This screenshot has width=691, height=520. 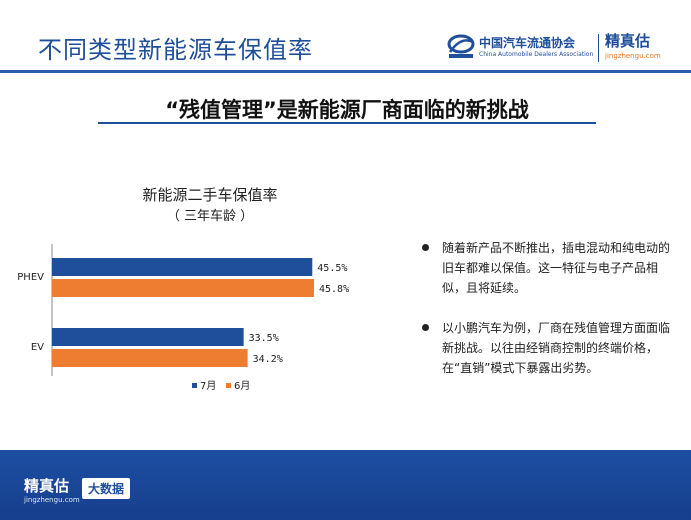 What do you see at coordinates (598, 48) in the screenshot?
I see `logo-divider` at bounding box center [598, 48].